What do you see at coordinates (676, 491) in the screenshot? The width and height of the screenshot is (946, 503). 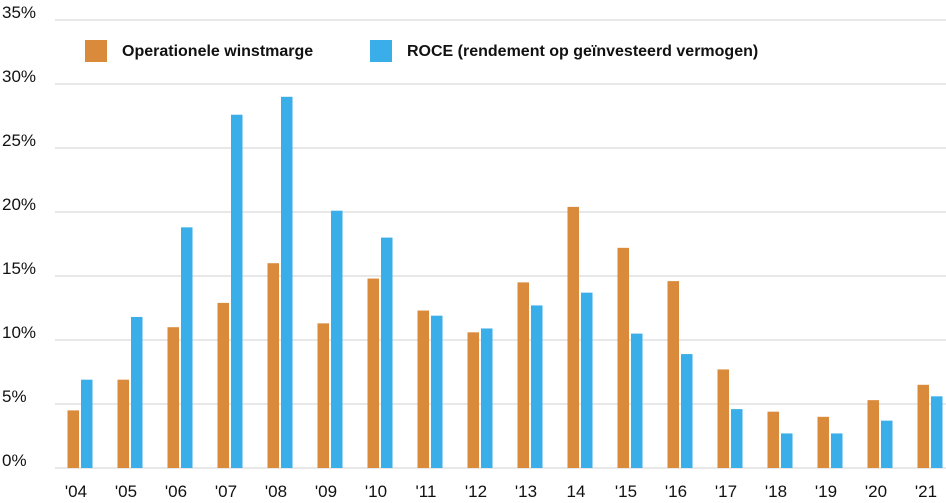 I see `x-tick-label: '16` at bounding box center [676, 491].